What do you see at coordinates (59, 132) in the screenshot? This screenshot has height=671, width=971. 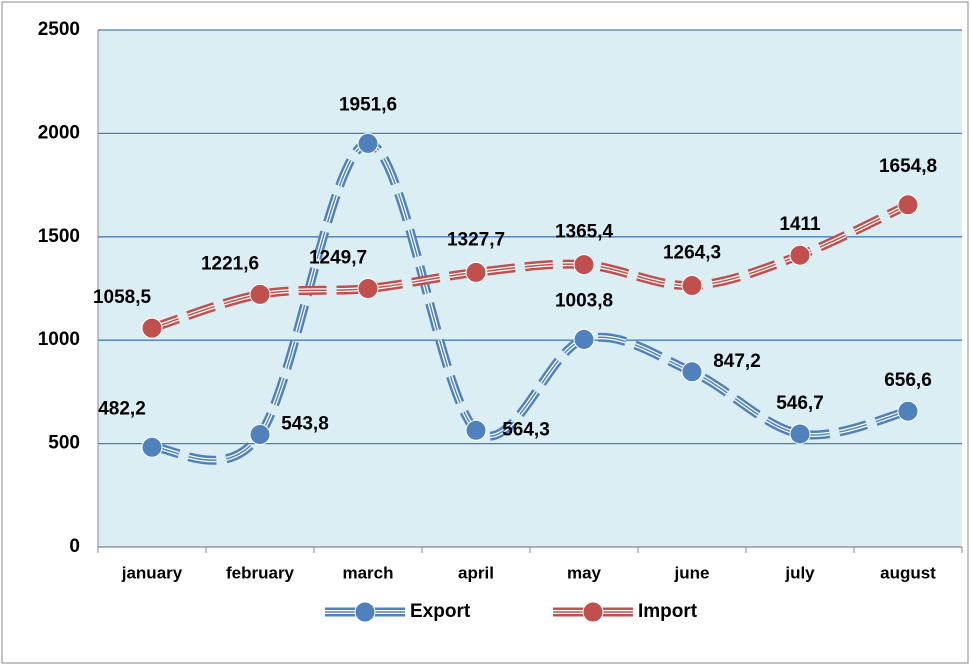 I see `y-tick-label: 2000` at bounding box center [59, 132].